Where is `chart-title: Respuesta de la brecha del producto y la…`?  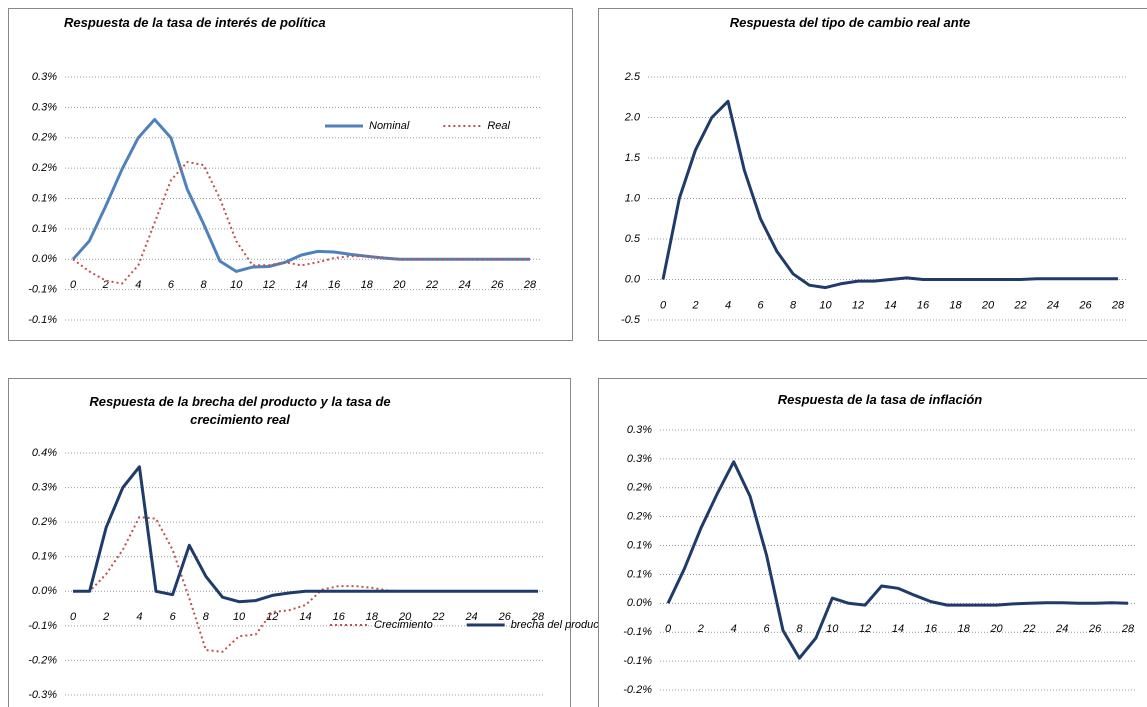
chart-title: Respuesta de la brecha del producto y la… is located at coordinates (240, 410).